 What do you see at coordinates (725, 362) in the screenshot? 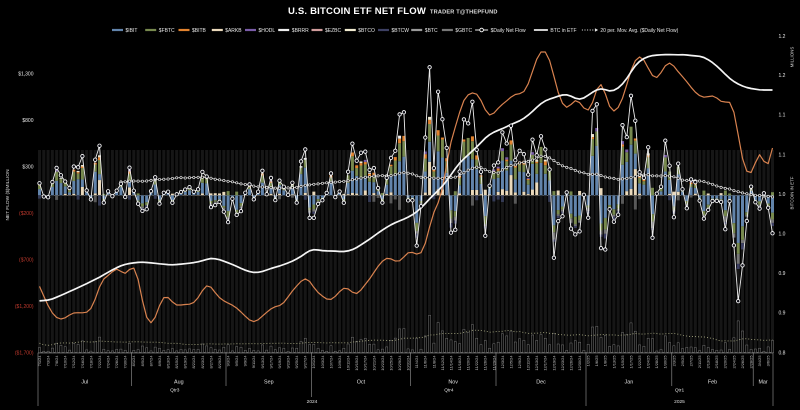
I see `svg-text: 2/20/25` at bounding box center [725, 362].